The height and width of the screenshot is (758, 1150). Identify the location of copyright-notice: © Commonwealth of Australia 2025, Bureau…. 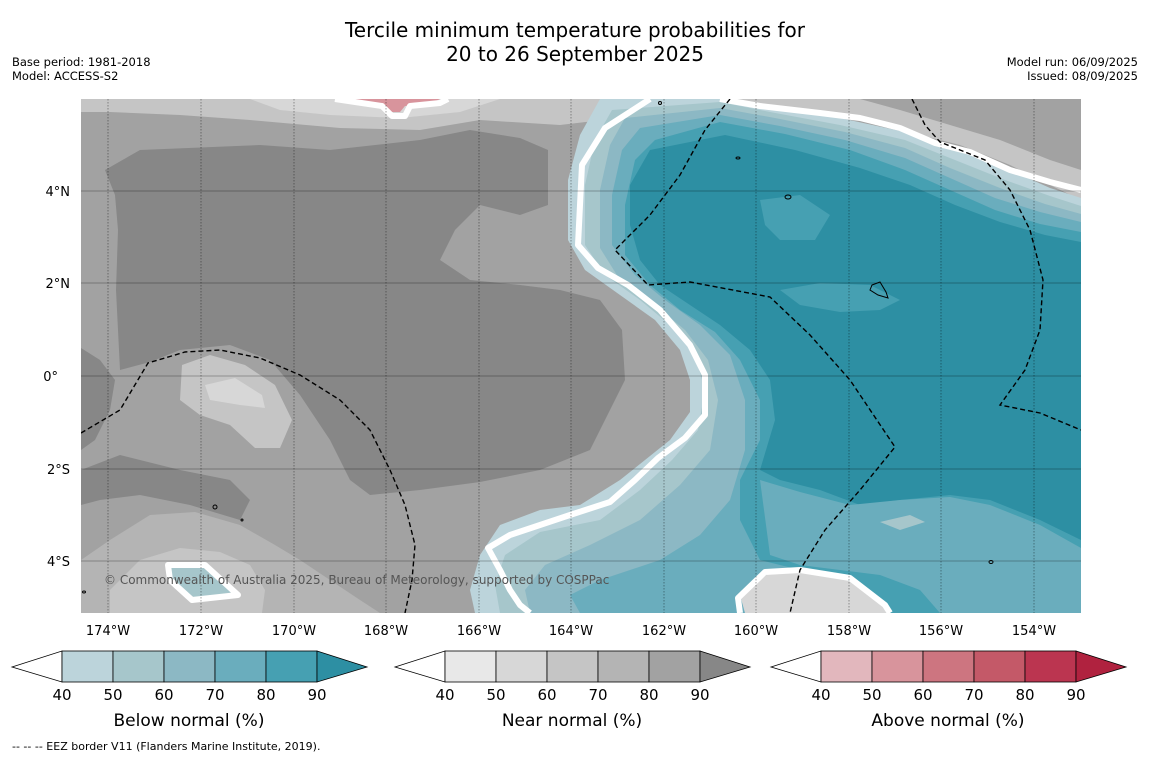
(356, 580).